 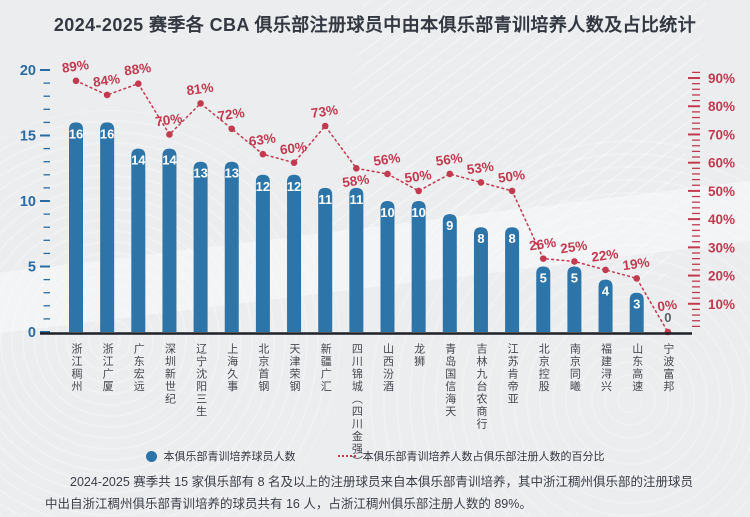 What do you see at coordinates (606, 291) in the screenshot?
I see `bar-value-label: 4` at bounding box center [606, 291].